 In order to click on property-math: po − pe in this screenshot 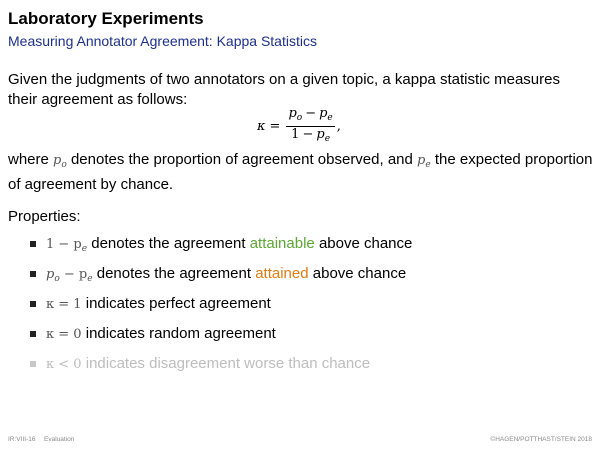, I will do `click(69, 275)`.